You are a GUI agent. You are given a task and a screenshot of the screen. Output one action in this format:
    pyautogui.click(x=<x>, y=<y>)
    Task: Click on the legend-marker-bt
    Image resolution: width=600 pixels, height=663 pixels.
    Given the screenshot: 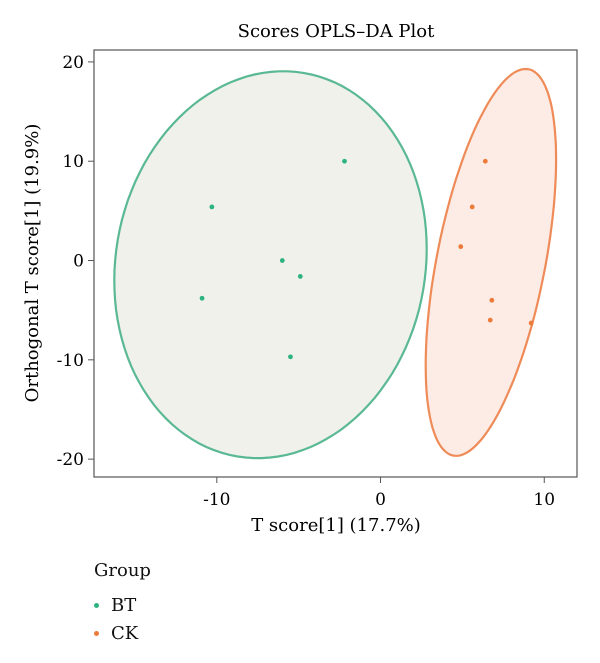 What is the action you would take?
    pyautogui.click(x=96, y=605)
    